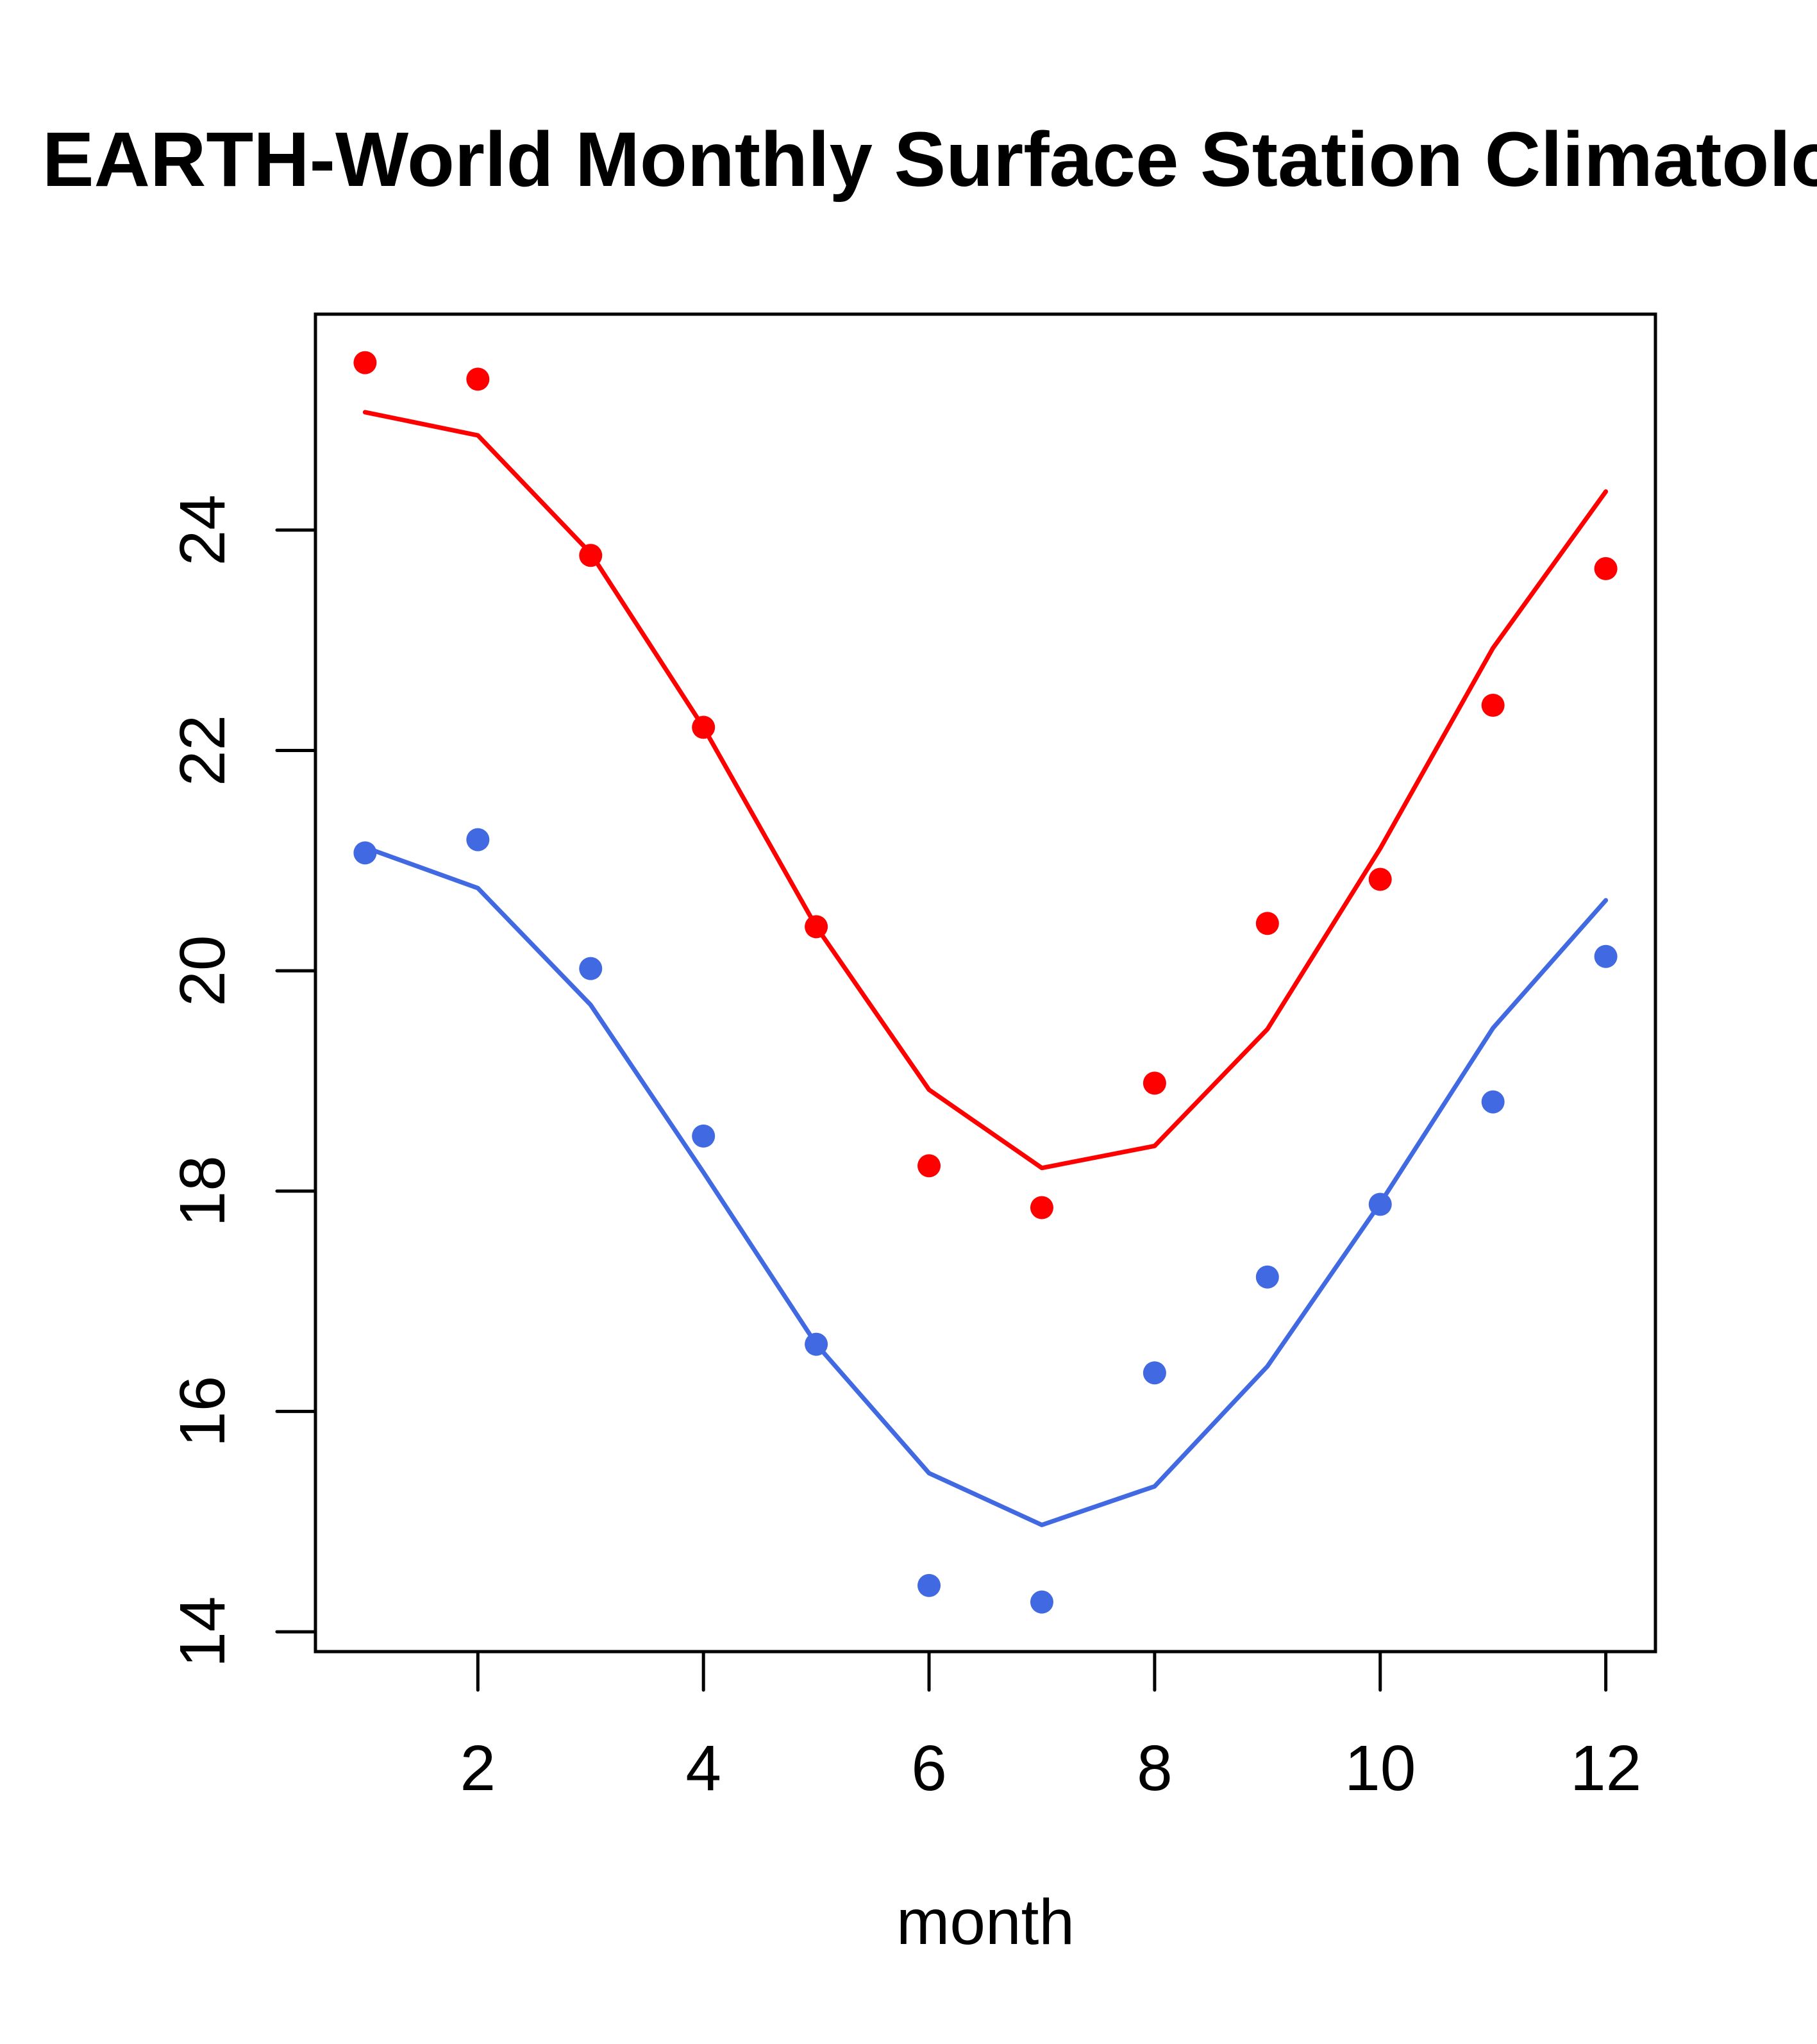 This screenshot has height=2044, width=1817. Describe the element at coordinates (203, 750) in the screenshot. I see `y-tick-label: 22` at that location.